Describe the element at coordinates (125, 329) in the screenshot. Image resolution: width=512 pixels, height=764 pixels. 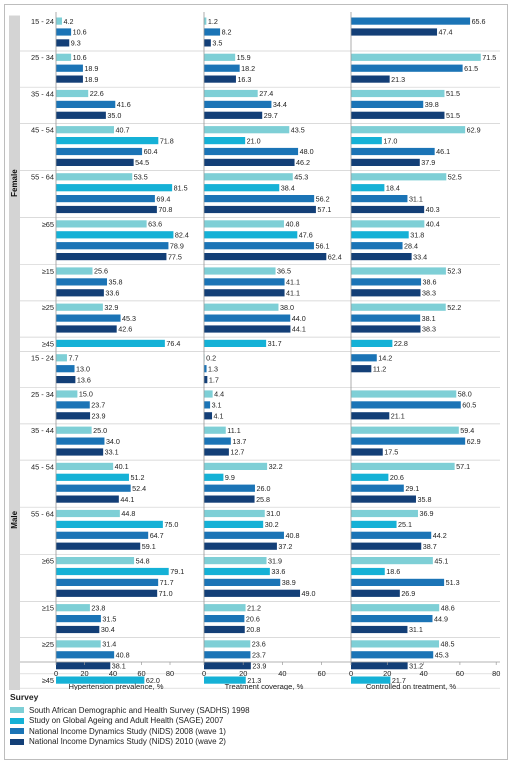
I see `data-label: 42.6` at that location.